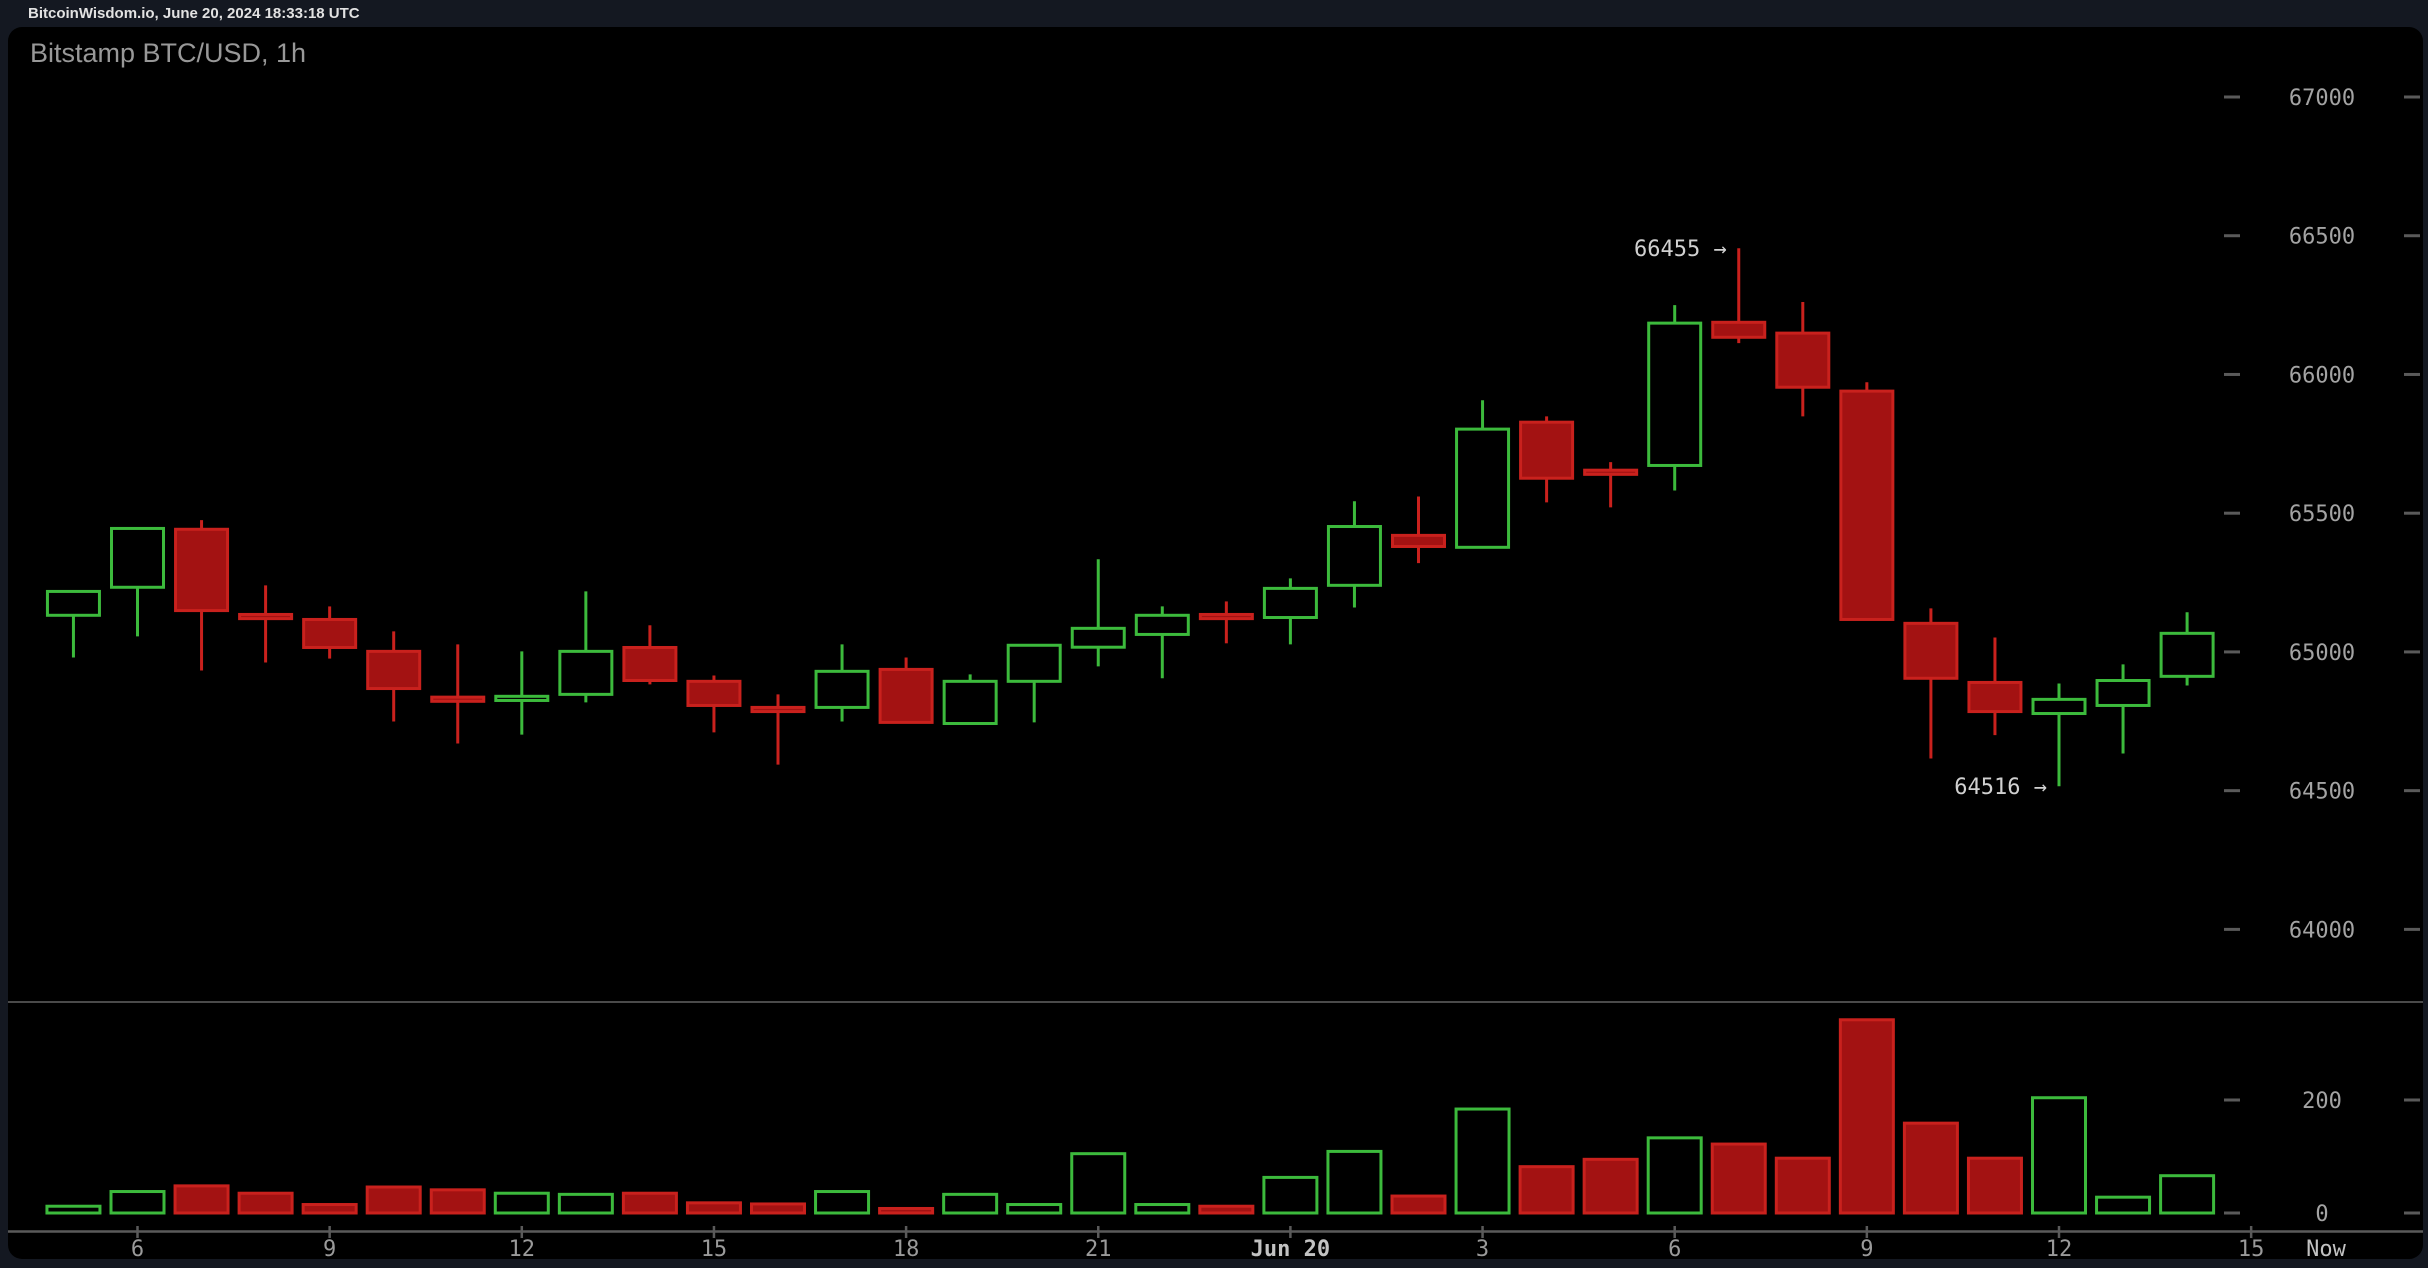  I want to click on volume-axis-label: 0, so click(2321, 1214).